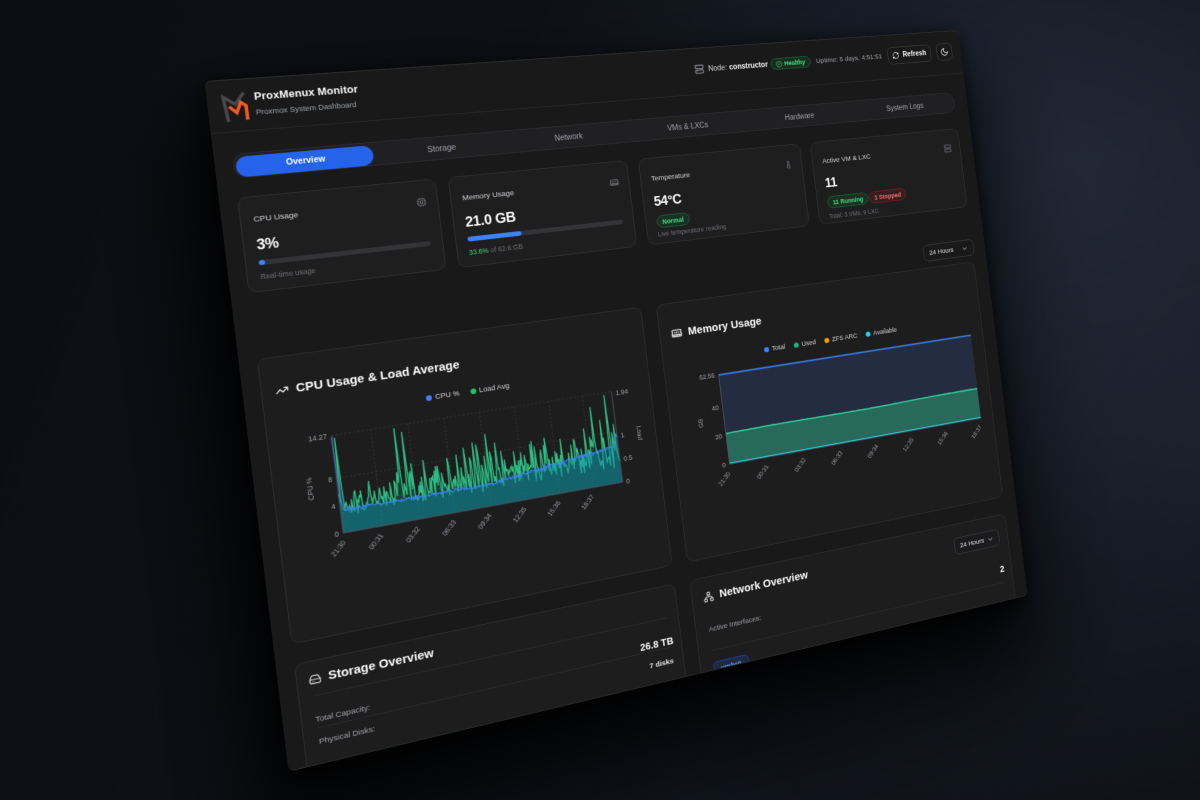 This screenshot has width=1200, height=800. Describe the element at coordinates (719, 437) in the screenshot. I see `svg-text: 20` at that location.